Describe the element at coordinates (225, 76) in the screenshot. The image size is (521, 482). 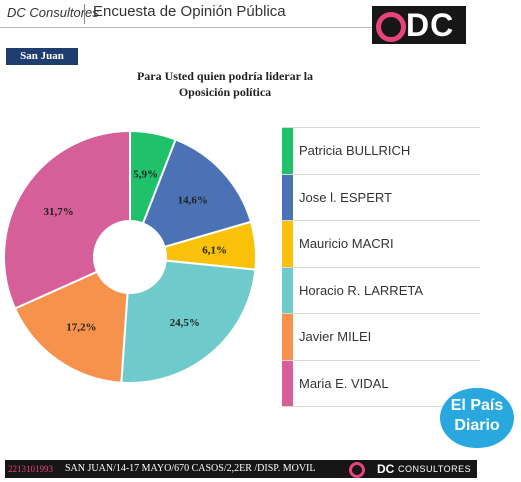
I see `chart-title-line-1: Para Usted quien podría liderar la` at that location.